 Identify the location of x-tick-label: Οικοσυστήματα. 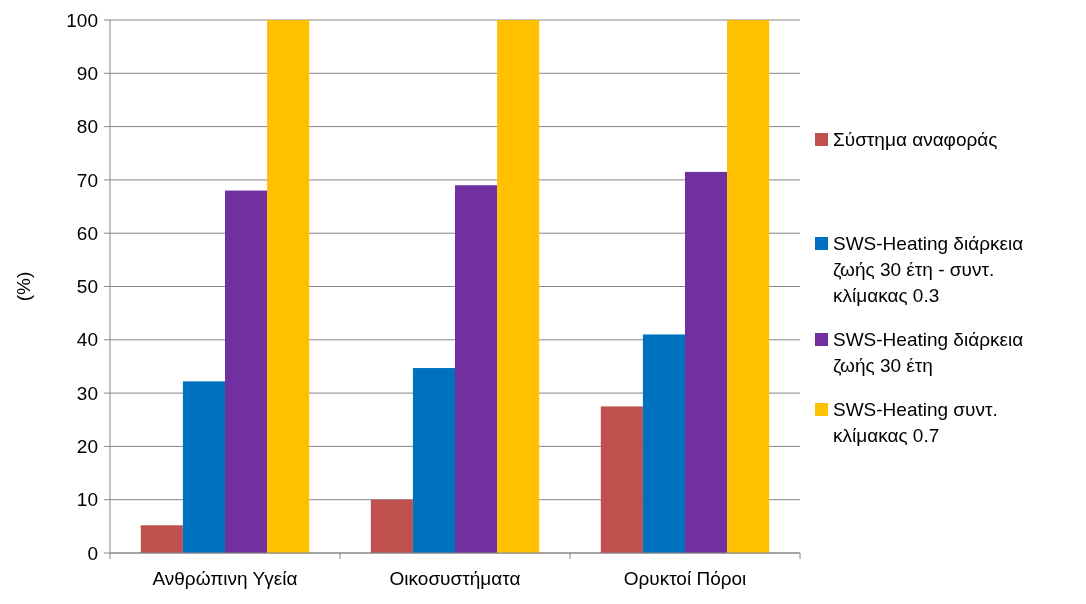
(455, 578).